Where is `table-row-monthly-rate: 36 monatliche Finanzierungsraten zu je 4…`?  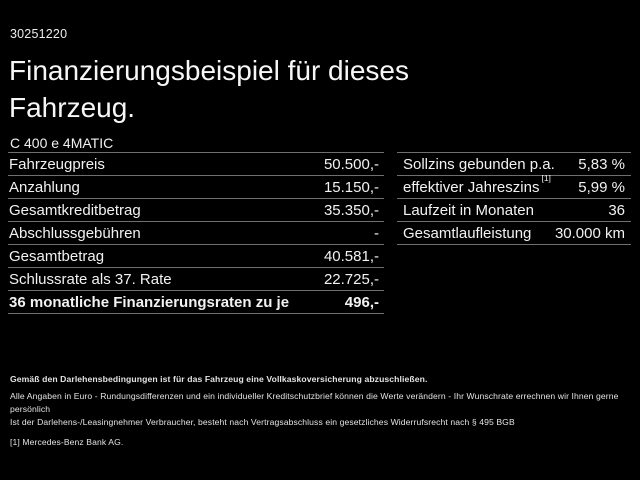 table-row-monthly-rate: 36 monatliche Finanzierungsraten zu je 4… is located at coordinates (196, 301).